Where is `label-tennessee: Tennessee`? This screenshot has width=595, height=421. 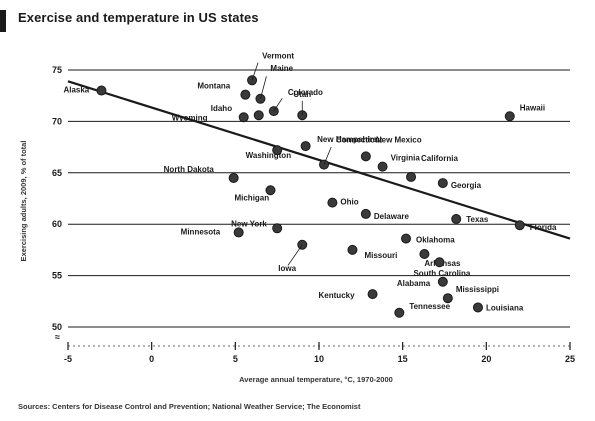
label-tennessee: Tennessee is located at coordinates (429, 306).